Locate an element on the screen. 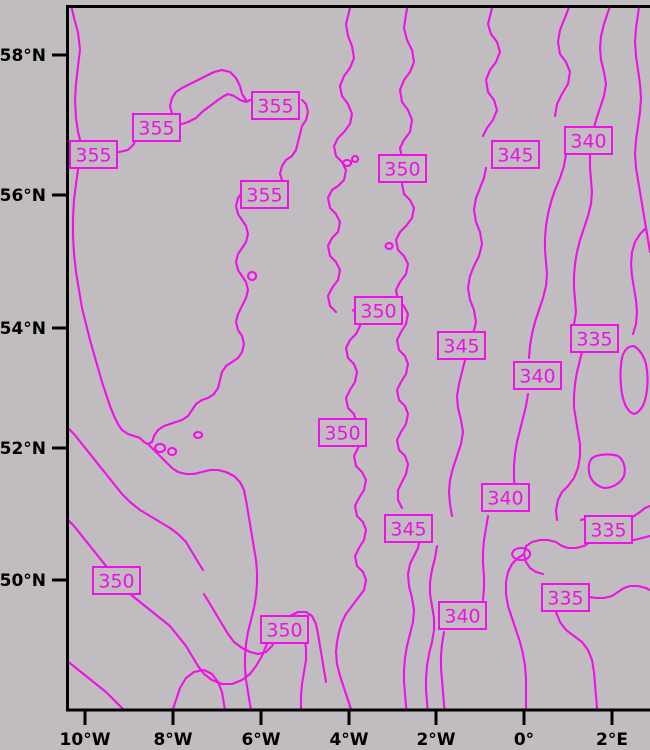  x-tick-label: 10°W is located at coordinates (85, 740).